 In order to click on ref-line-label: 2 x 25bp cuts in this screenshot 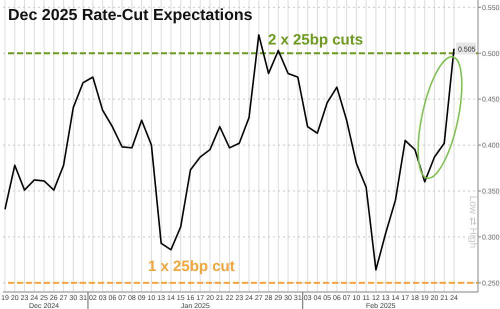, I will do `click(316, 39)`.